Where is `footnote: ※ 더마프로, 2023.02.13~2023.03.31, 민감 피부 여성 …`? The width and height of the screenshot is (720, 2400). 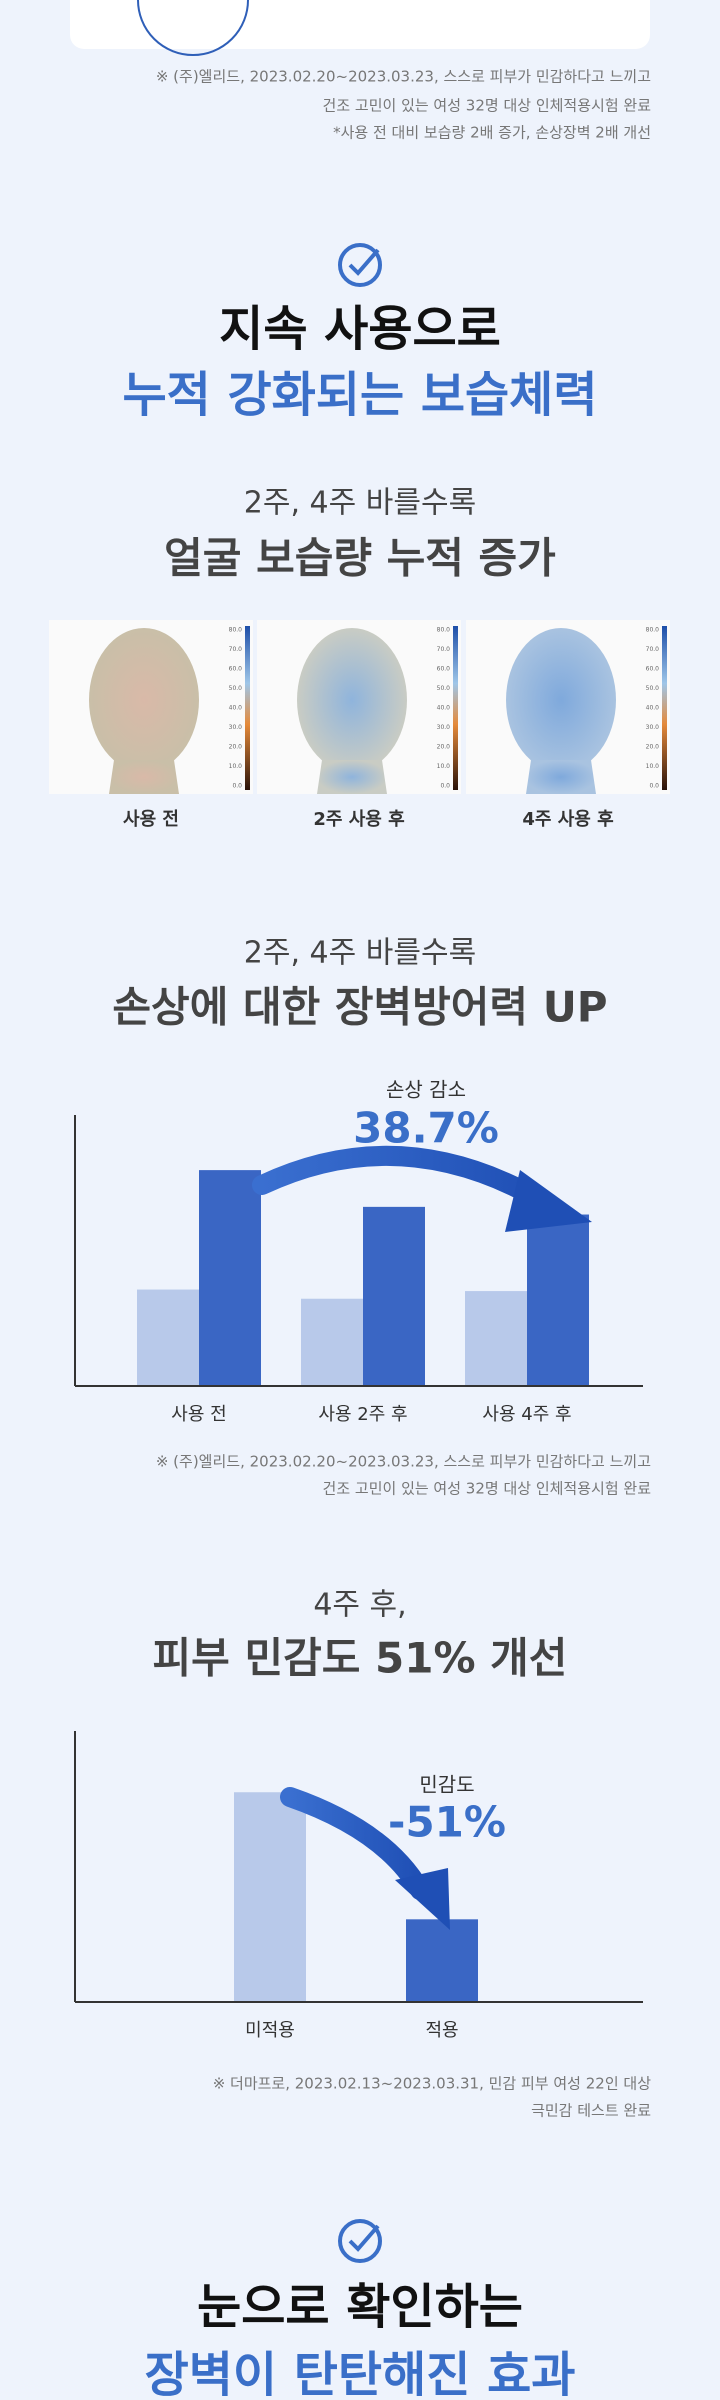 footnote: ※ 더마프로, 2023.02.13~2023.03.31, 민감 피부 여성 … is located at coordinates (432, 2084).